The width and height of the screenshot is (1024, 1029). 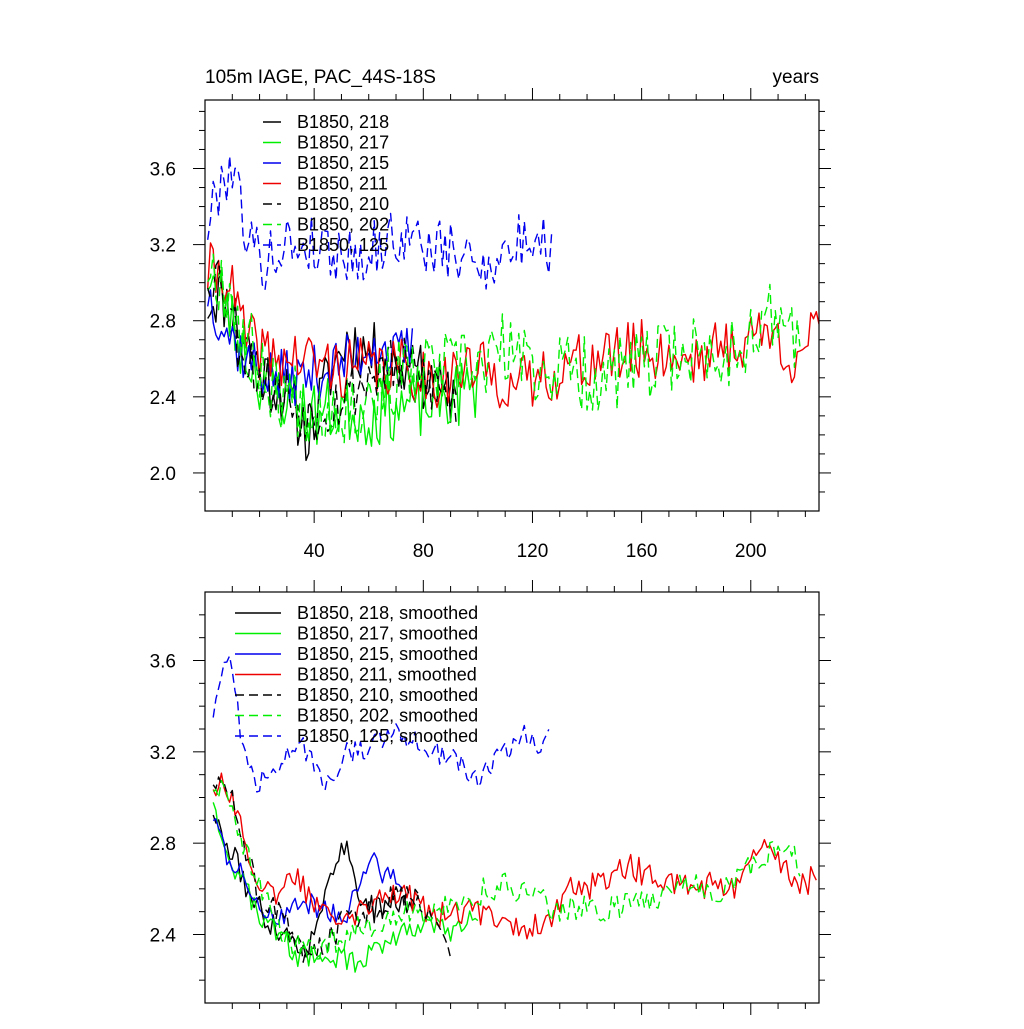 What do you see at coordinates (342, 184) in the screenshot?
I see `legend-label-4: B1850, 211` at bounding box center [342, 184].